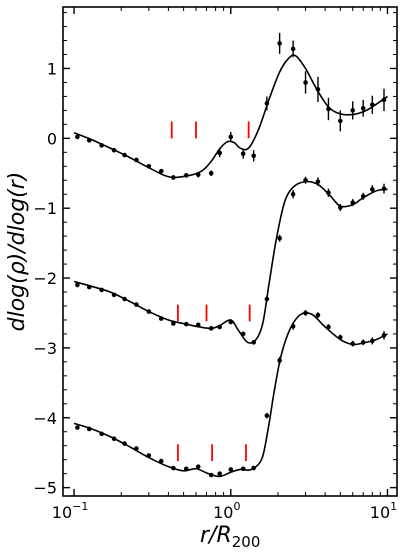 This screenshot has height=553, width=404. I want to click on x-axis-title-subscript: 200, so click(246, 542).